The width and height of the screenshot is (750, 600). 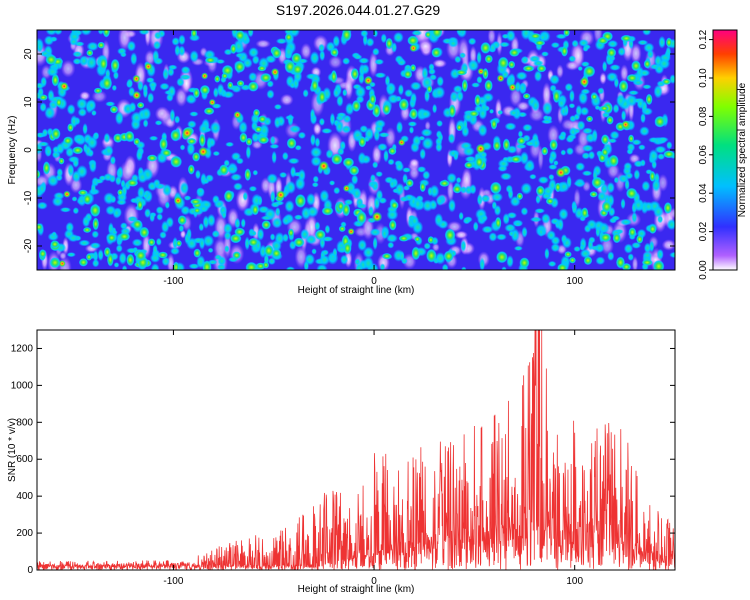 I want to click on heatmap-ytick-label: -20, so click(x=28, y=245).